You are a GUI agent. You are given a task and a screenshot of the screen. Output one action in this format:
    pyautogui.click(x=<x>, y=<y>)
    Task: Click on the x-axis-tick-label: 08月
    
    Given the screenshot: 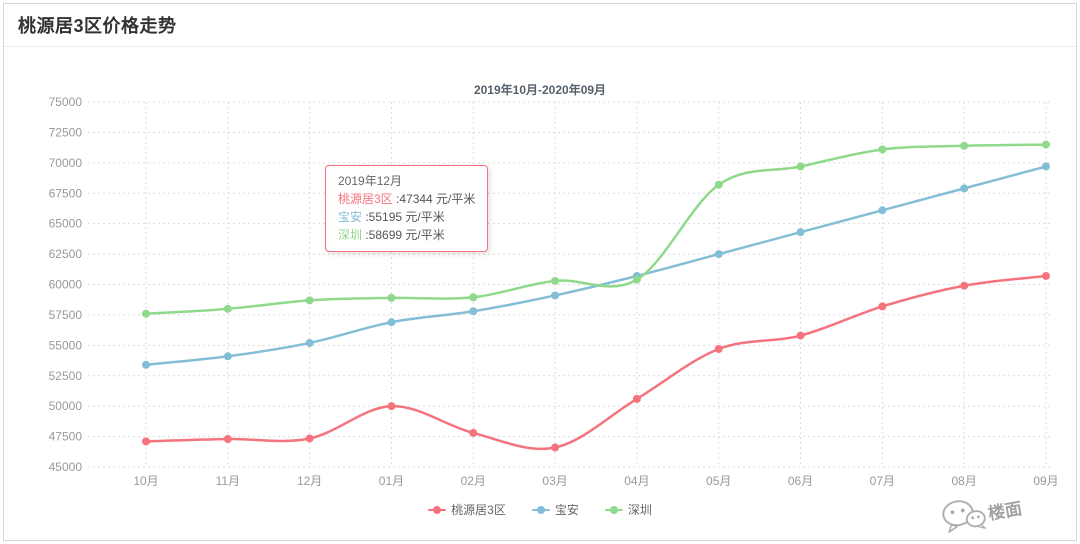 What is the action you would take?
    pyautogui.click(x=964, y=481)
    